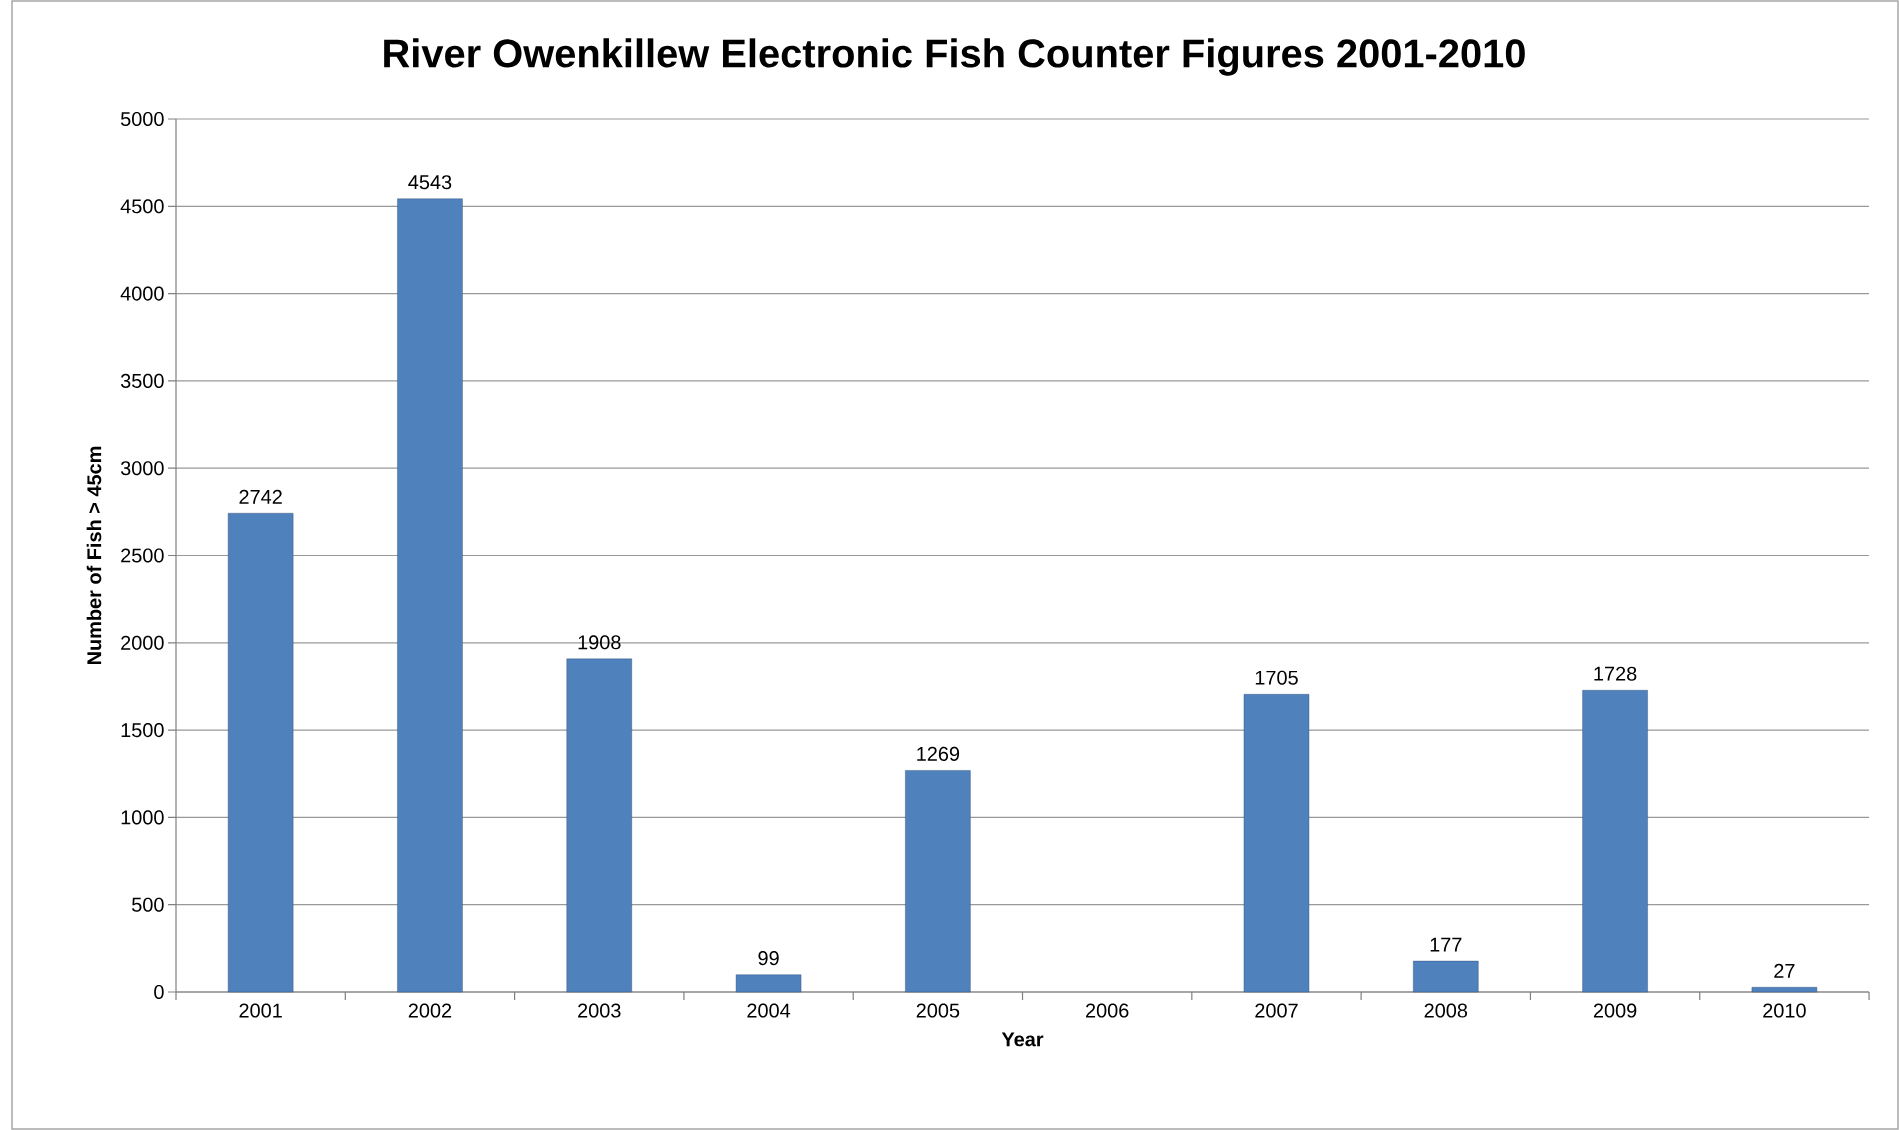  Describe the element at coordinates (938, 1010) in the screenshot. I see `x-tick-label: 2005` at that location.